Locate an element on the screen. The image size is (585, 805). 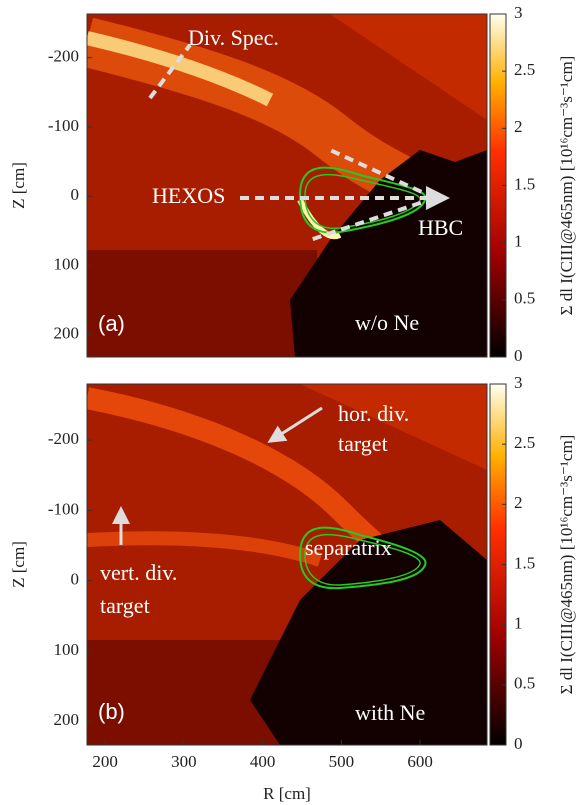
x-tick-label: 400 is located at coordinates (263, 761).